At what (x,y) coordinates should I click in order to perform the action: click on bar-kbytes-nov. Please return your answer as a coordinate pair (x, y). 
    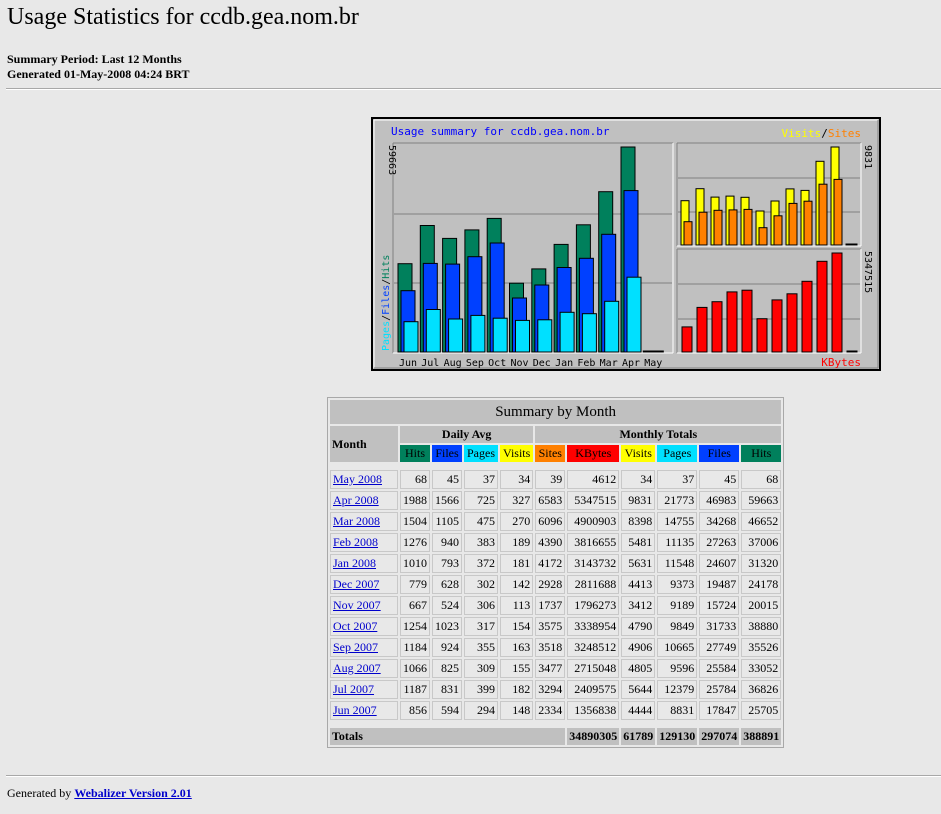
    Looking at the image, I should click on (762, 335).